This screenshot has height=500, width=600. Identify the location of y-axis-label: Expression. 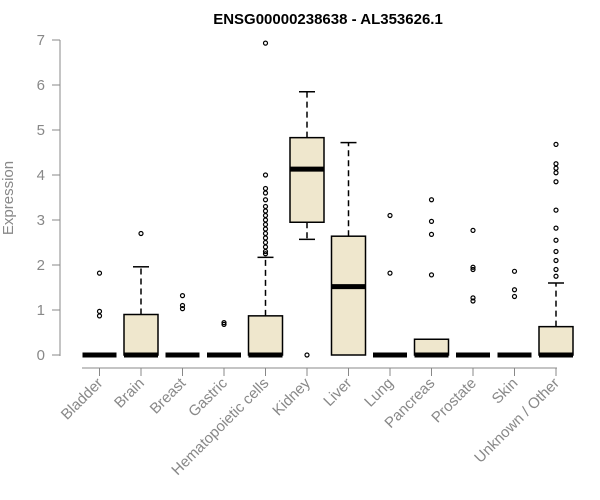
(8, 198).